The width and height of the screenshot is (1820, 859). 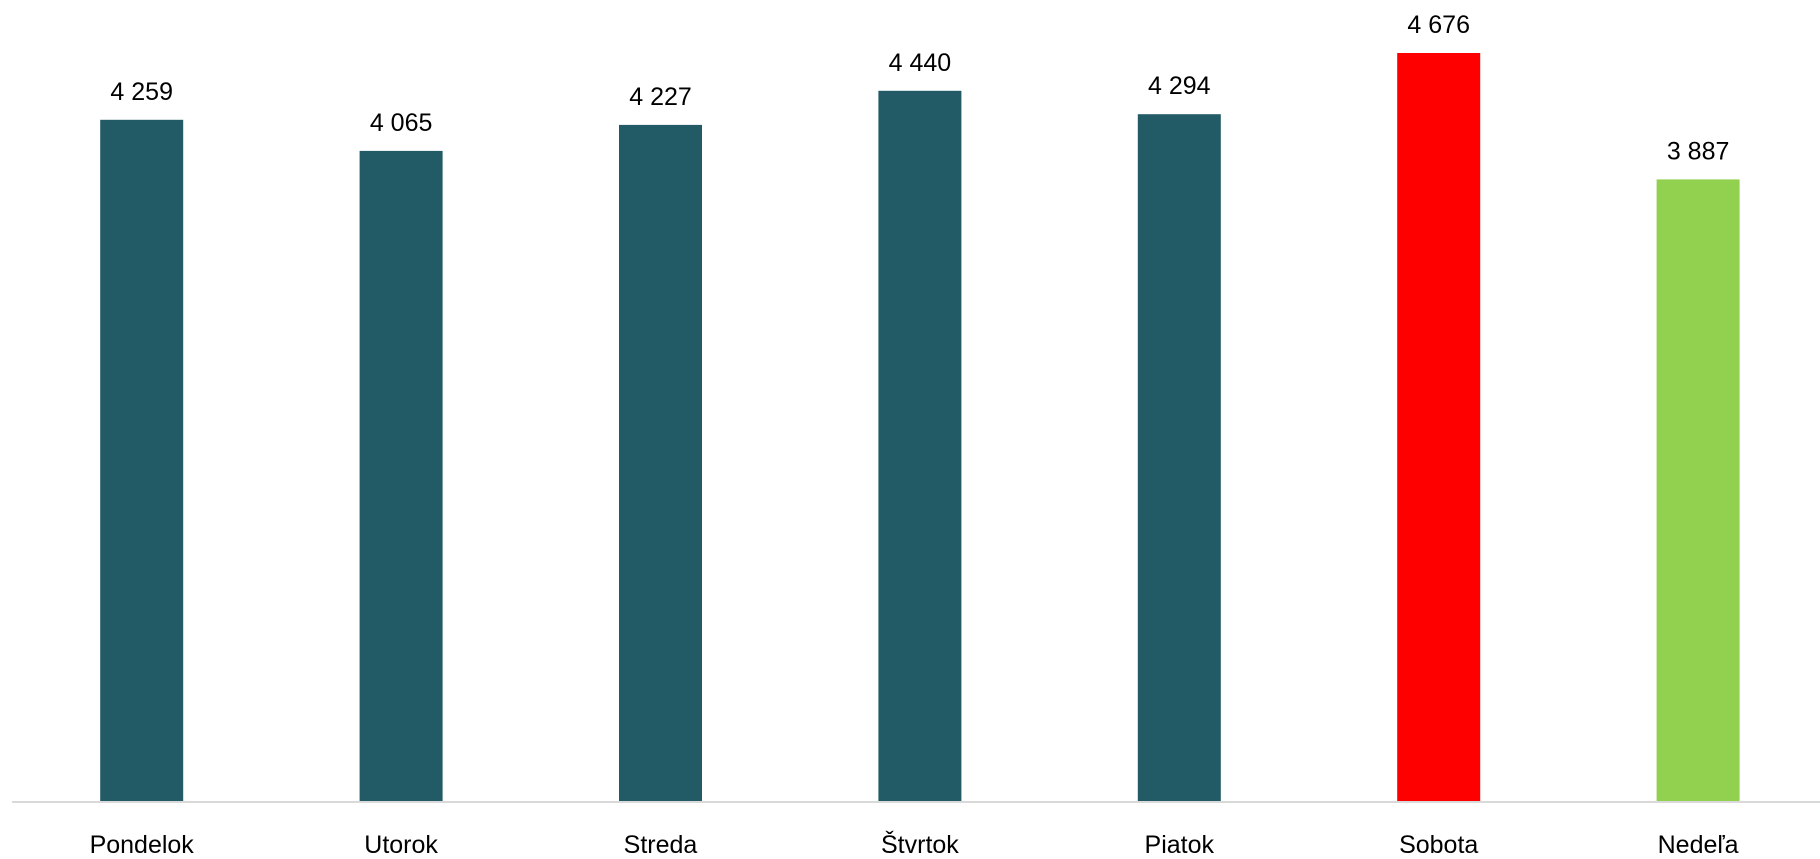 What do you see at coordinates (1179, 86) in the screenshot?
I see `value-label-4: 4 294` at bounding box center [1179, 86].